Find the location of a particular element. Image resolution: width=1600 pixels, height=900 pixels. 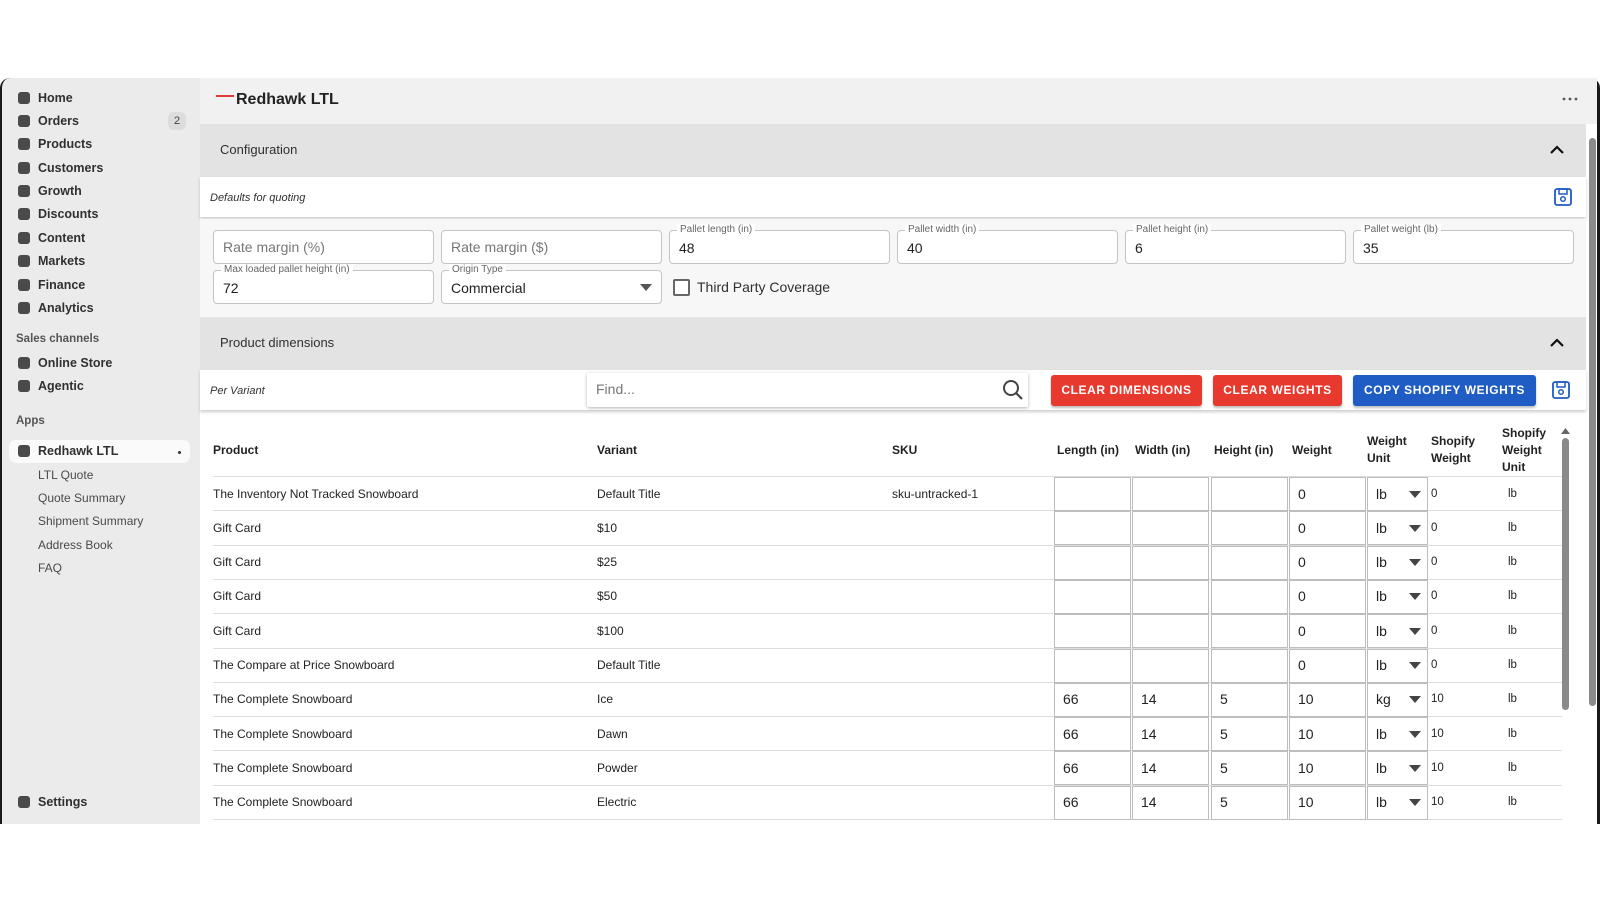

field-value: 6 is located at coordinates (1139, 248).